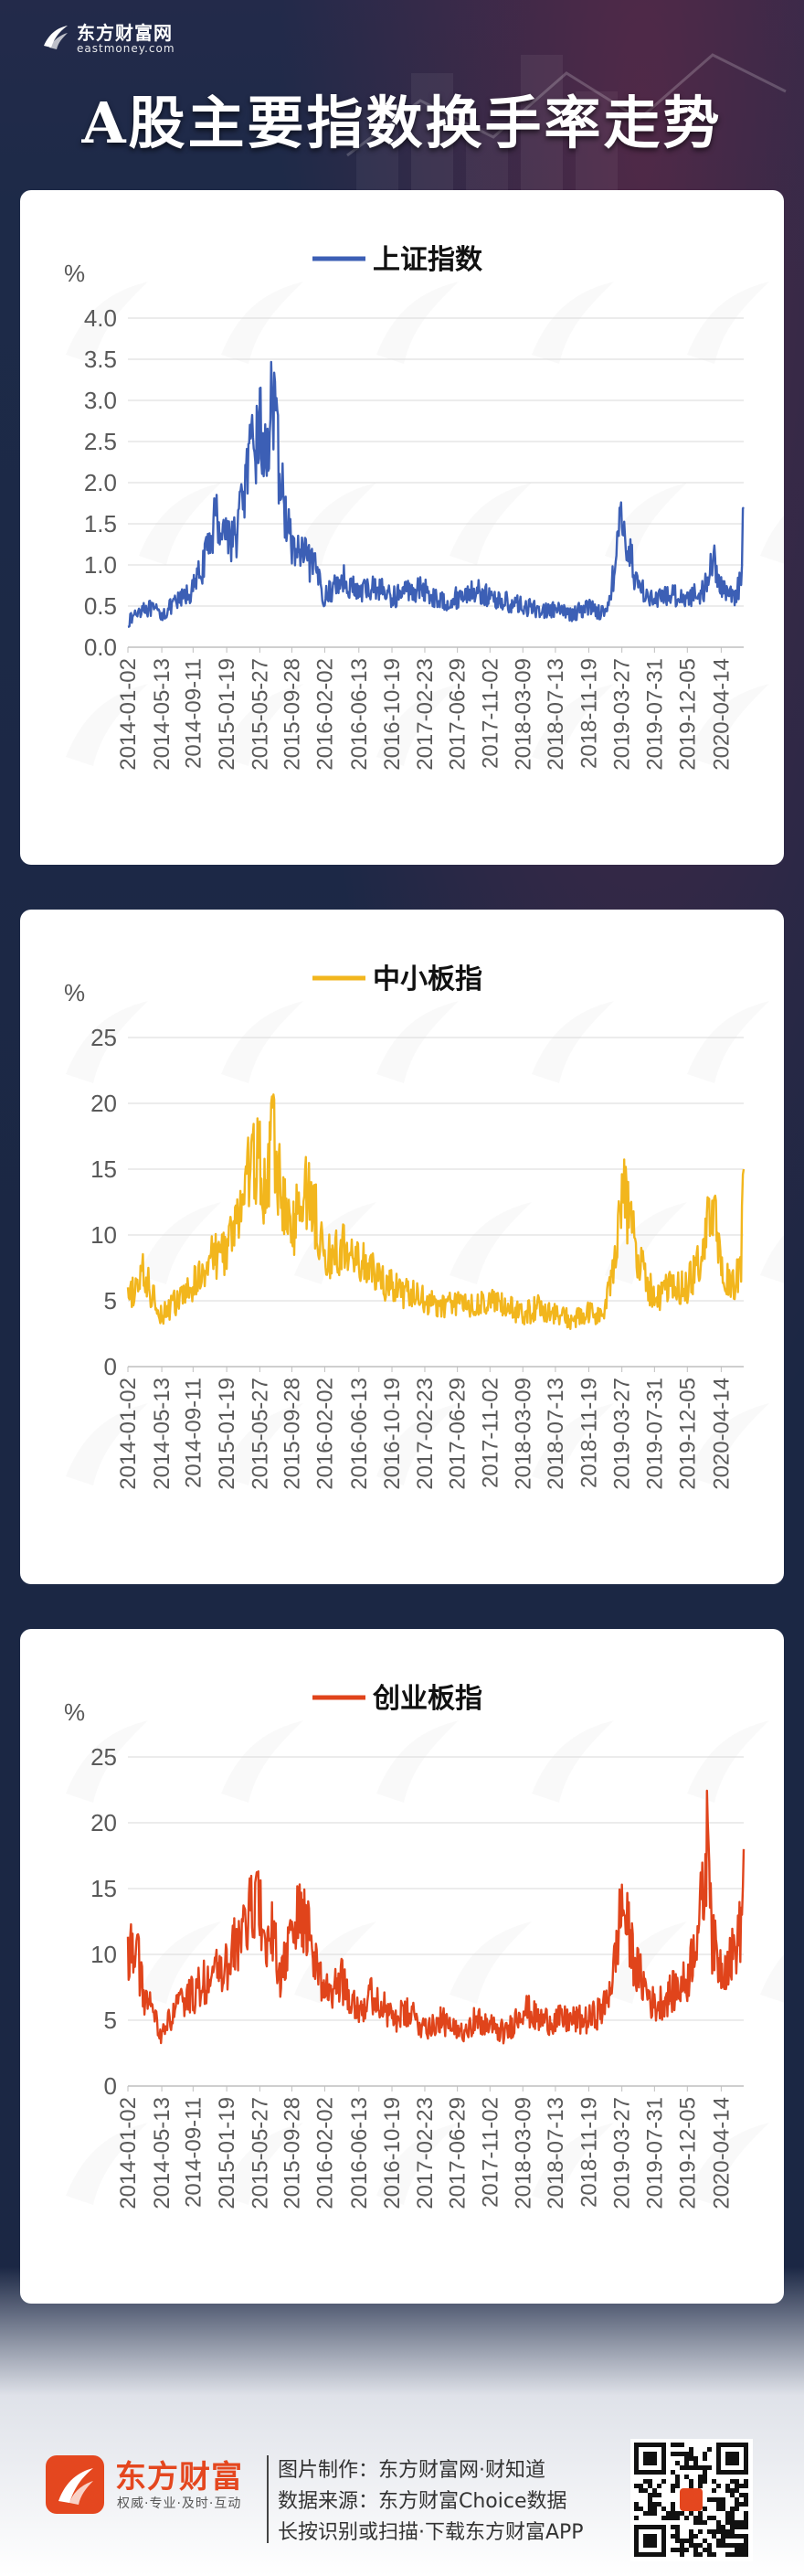 The image size is (804, 2576). I want to click on y-tick-label: 25, so click(103, 1037).